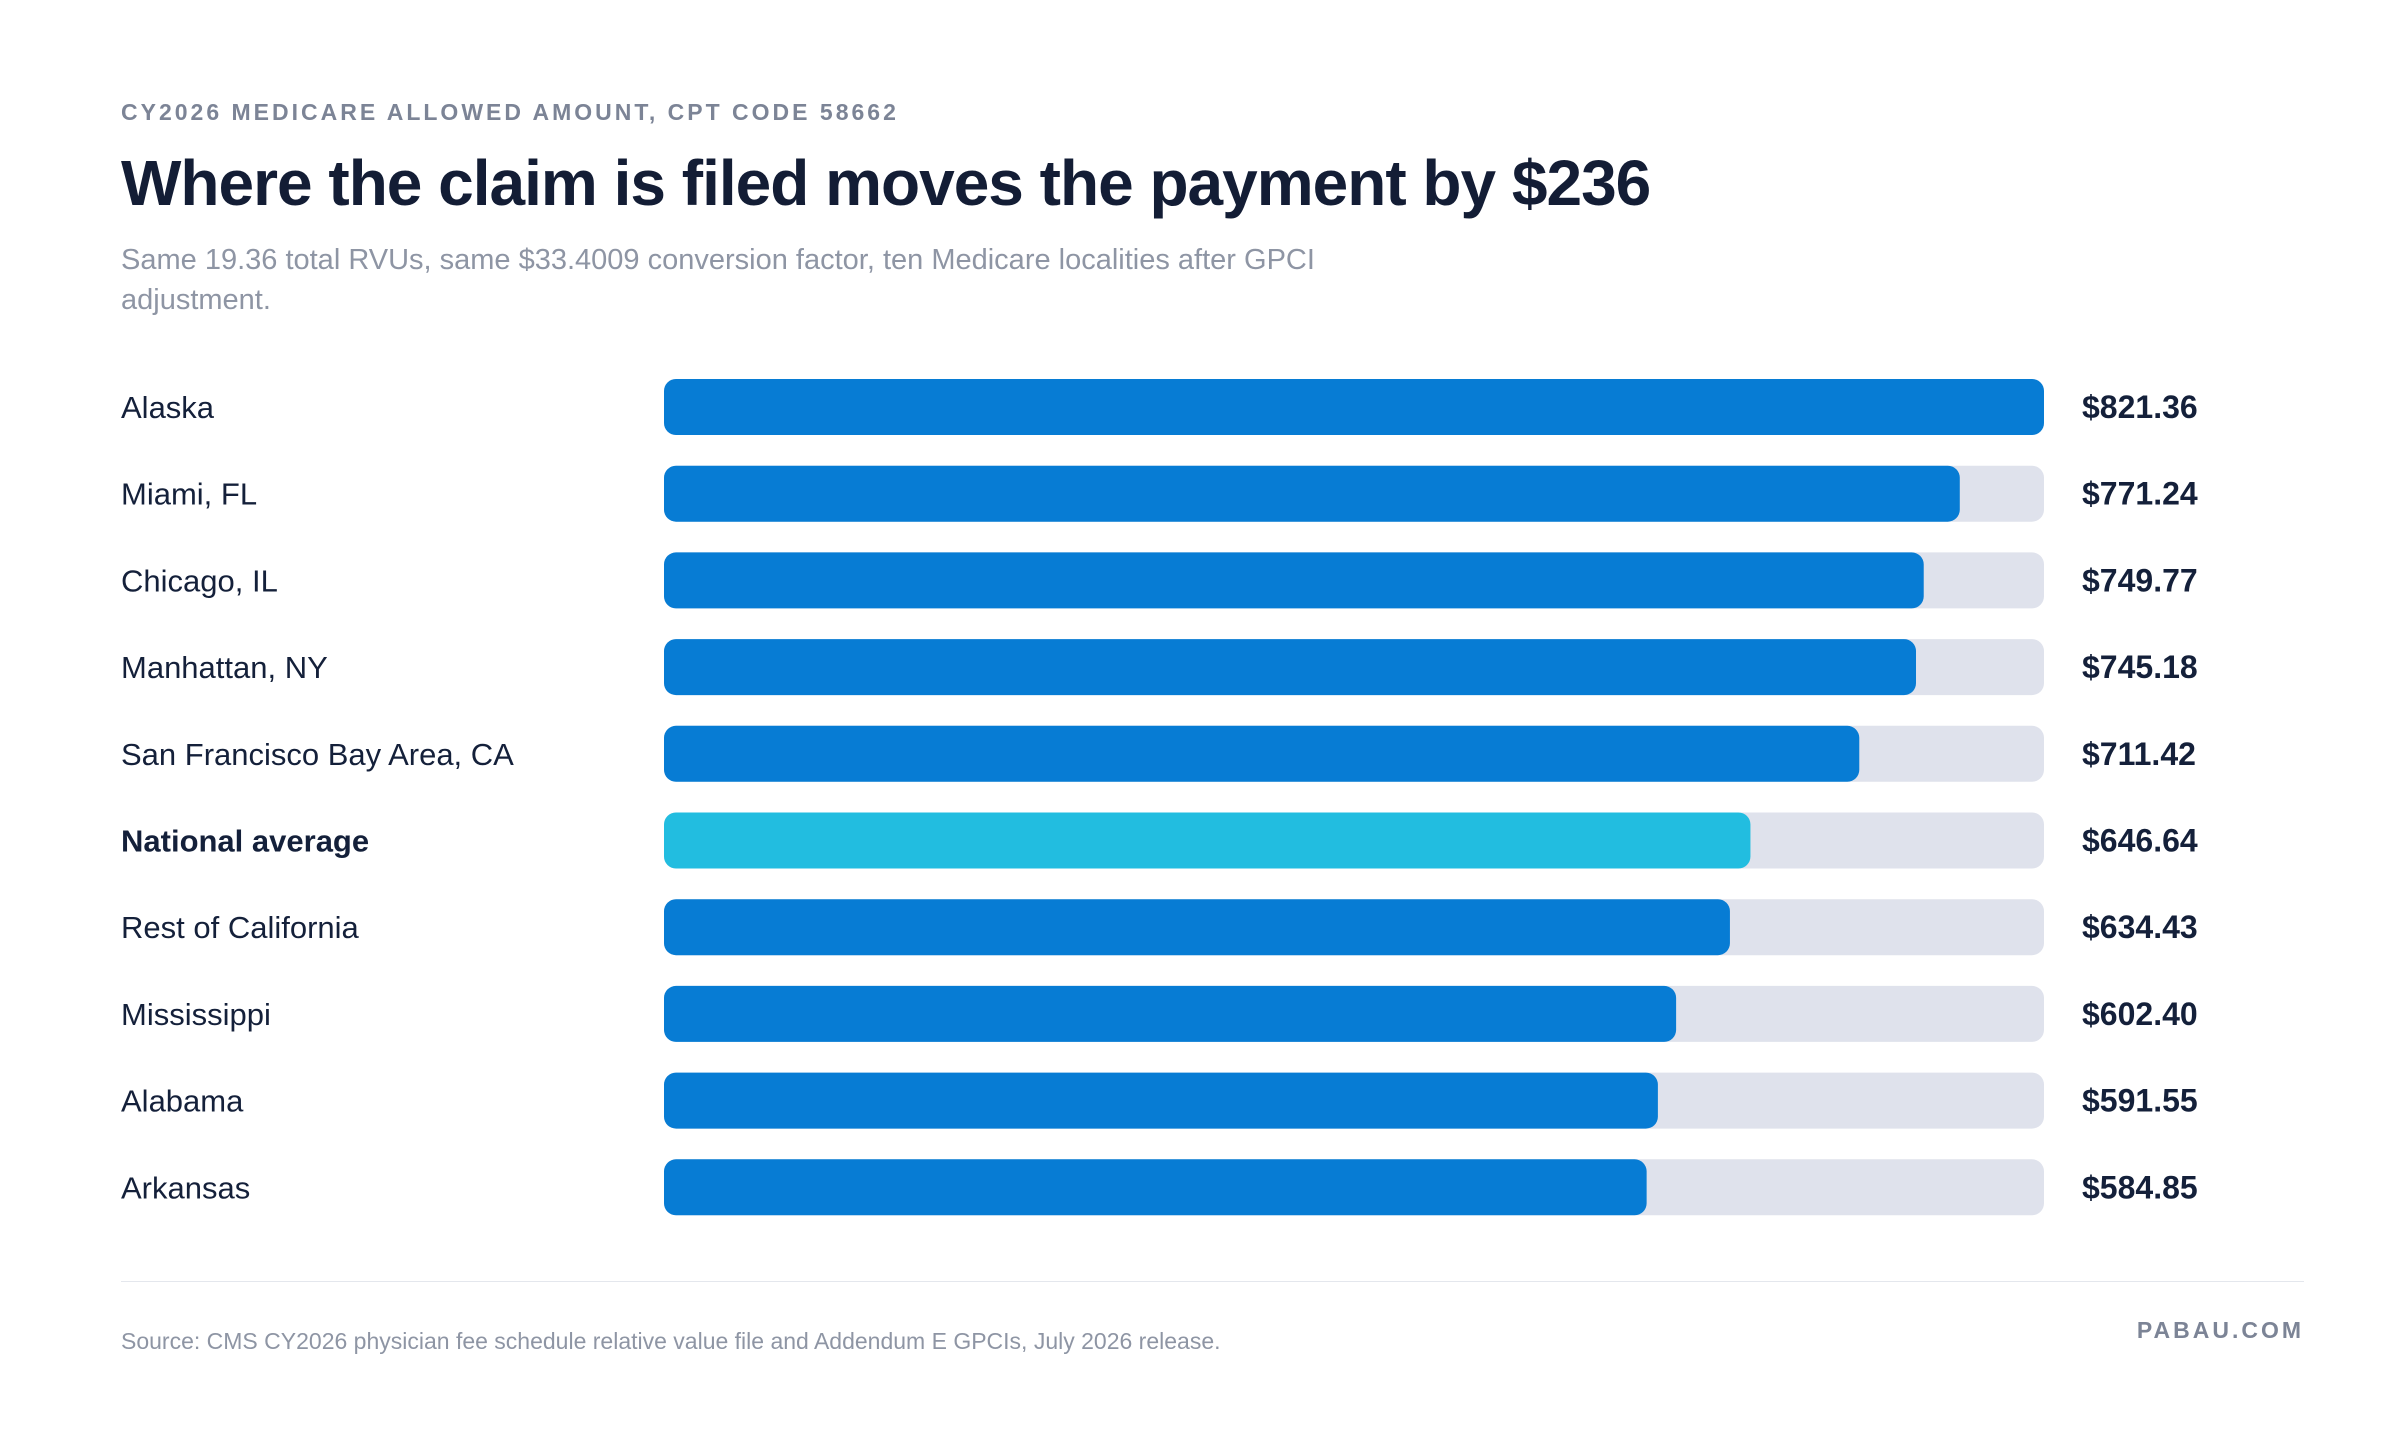 This screenshot has height=1454, width=2400. I want to click on bar-highlight, so click(1207, 840).